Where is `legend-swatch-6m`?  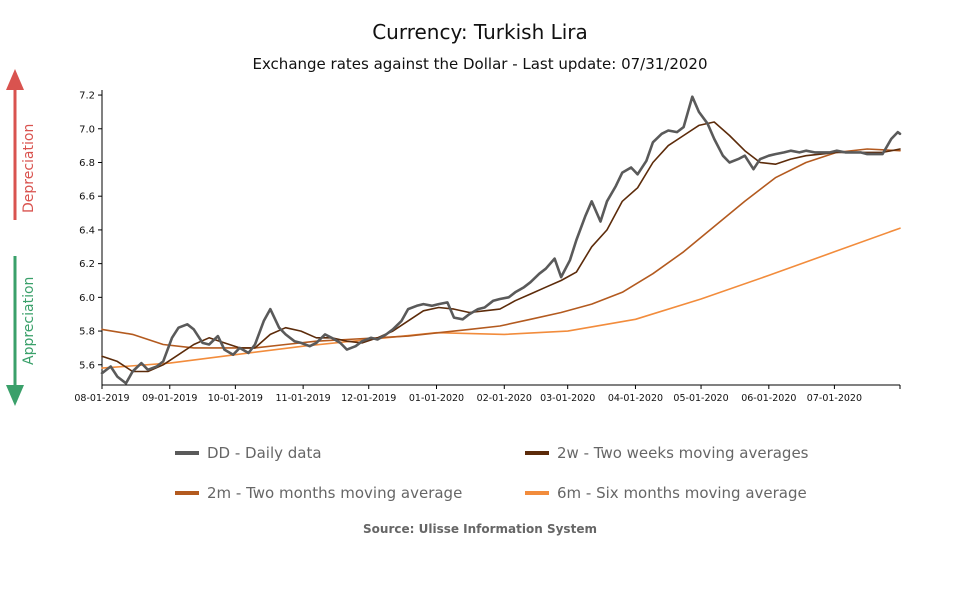
legend-swatch-6m is located at coordinates (537, 493).